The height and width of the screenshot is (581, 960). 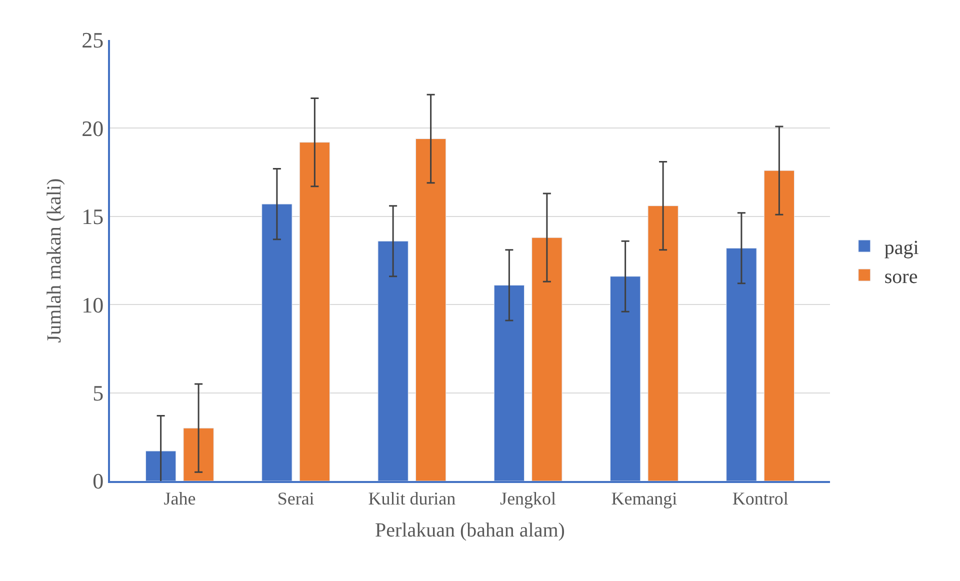 I want to click on legend-label: sore, so click(x=901, y=277).